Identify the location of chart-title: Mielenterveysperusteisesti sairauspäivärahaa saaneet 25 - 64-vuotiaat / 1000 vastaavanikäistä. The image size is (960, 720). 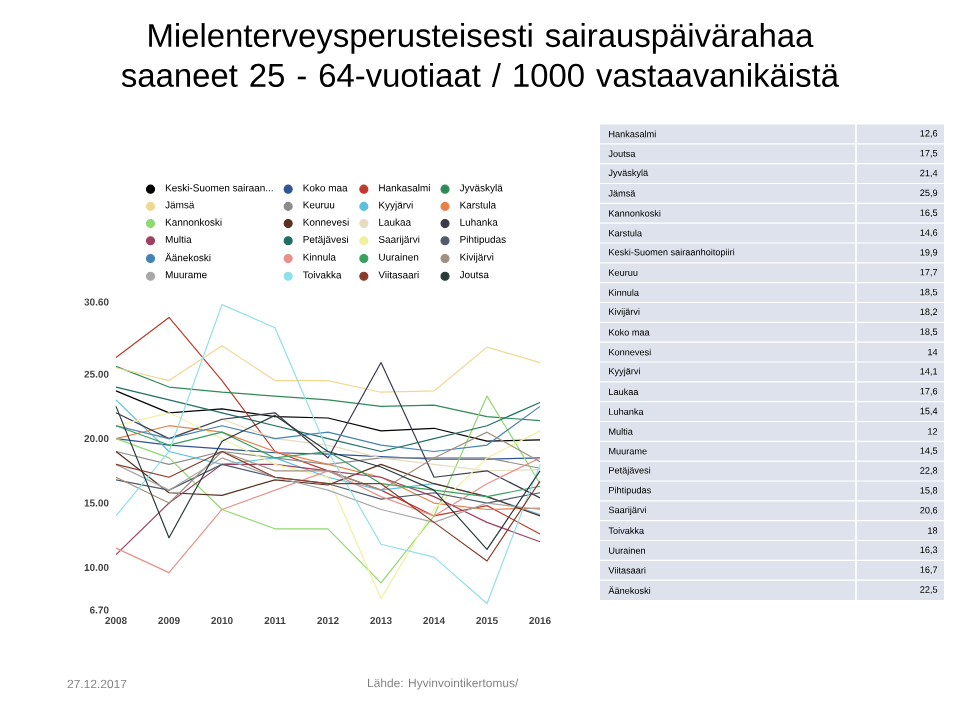
(480, 55).